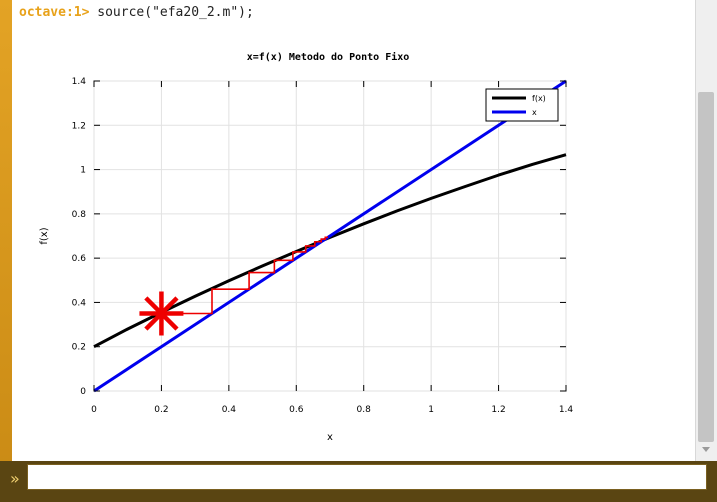 The height and width of the screenshot is (502, 717). I want to click on legend-box, so click(522, 105).